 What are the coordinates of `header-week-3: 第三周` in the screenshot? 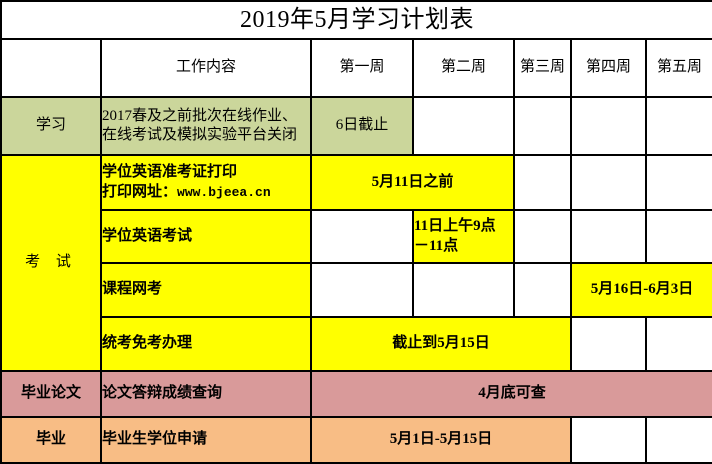 It's located at (542, 68).